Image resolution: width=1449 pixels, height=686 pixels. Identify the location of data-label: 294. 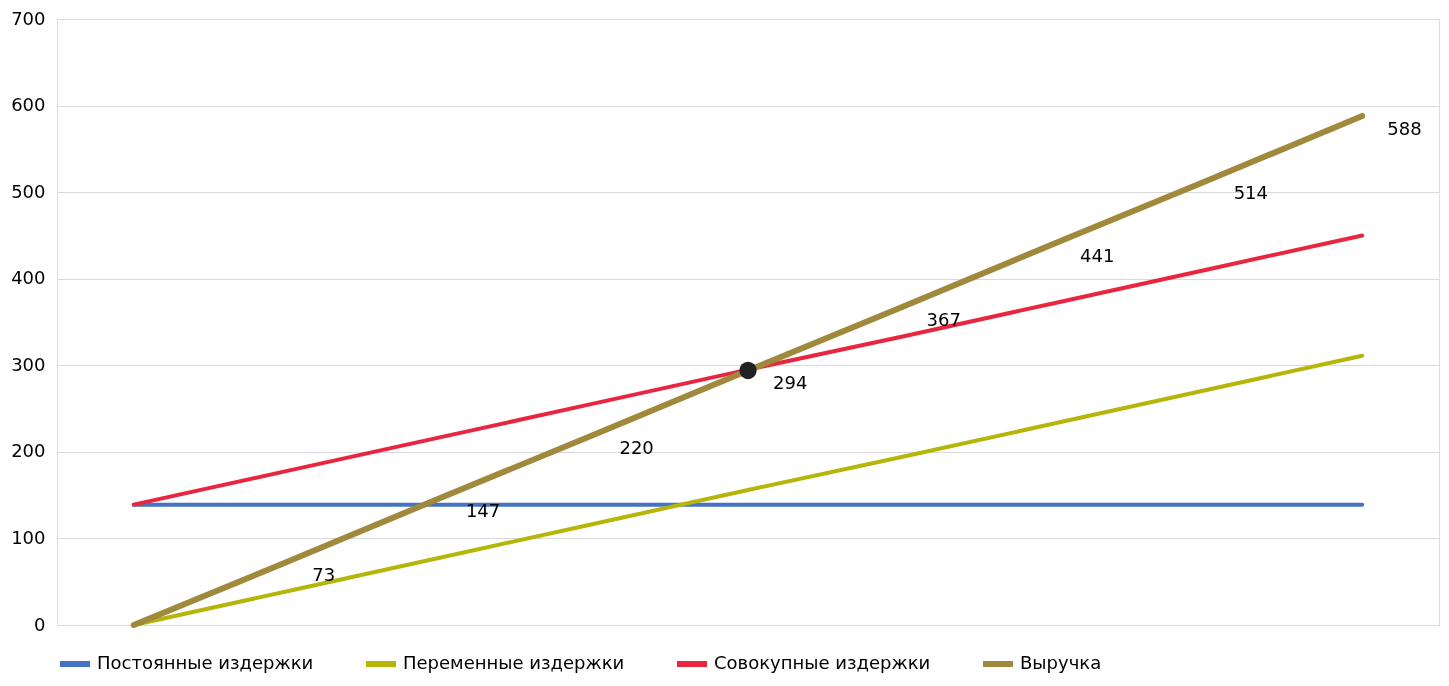
(790, 383).